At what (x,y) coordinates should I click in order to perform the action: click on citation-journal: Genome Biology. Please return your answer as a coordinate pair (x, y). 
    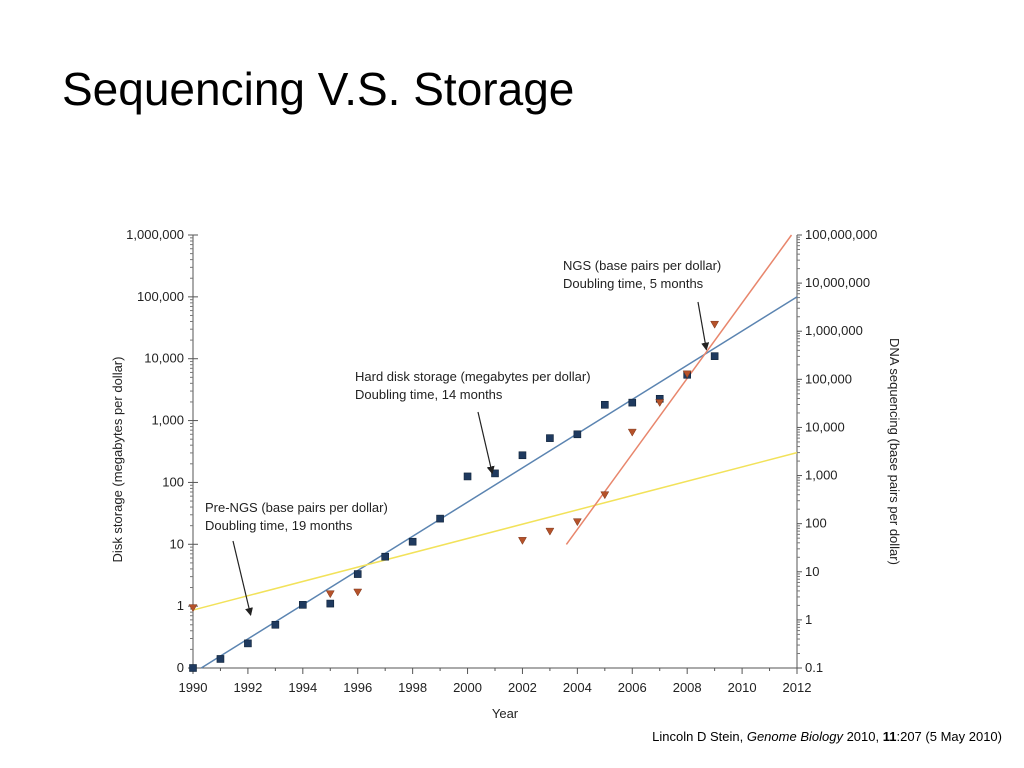
    Looking at the image, I should click on (794, 736).